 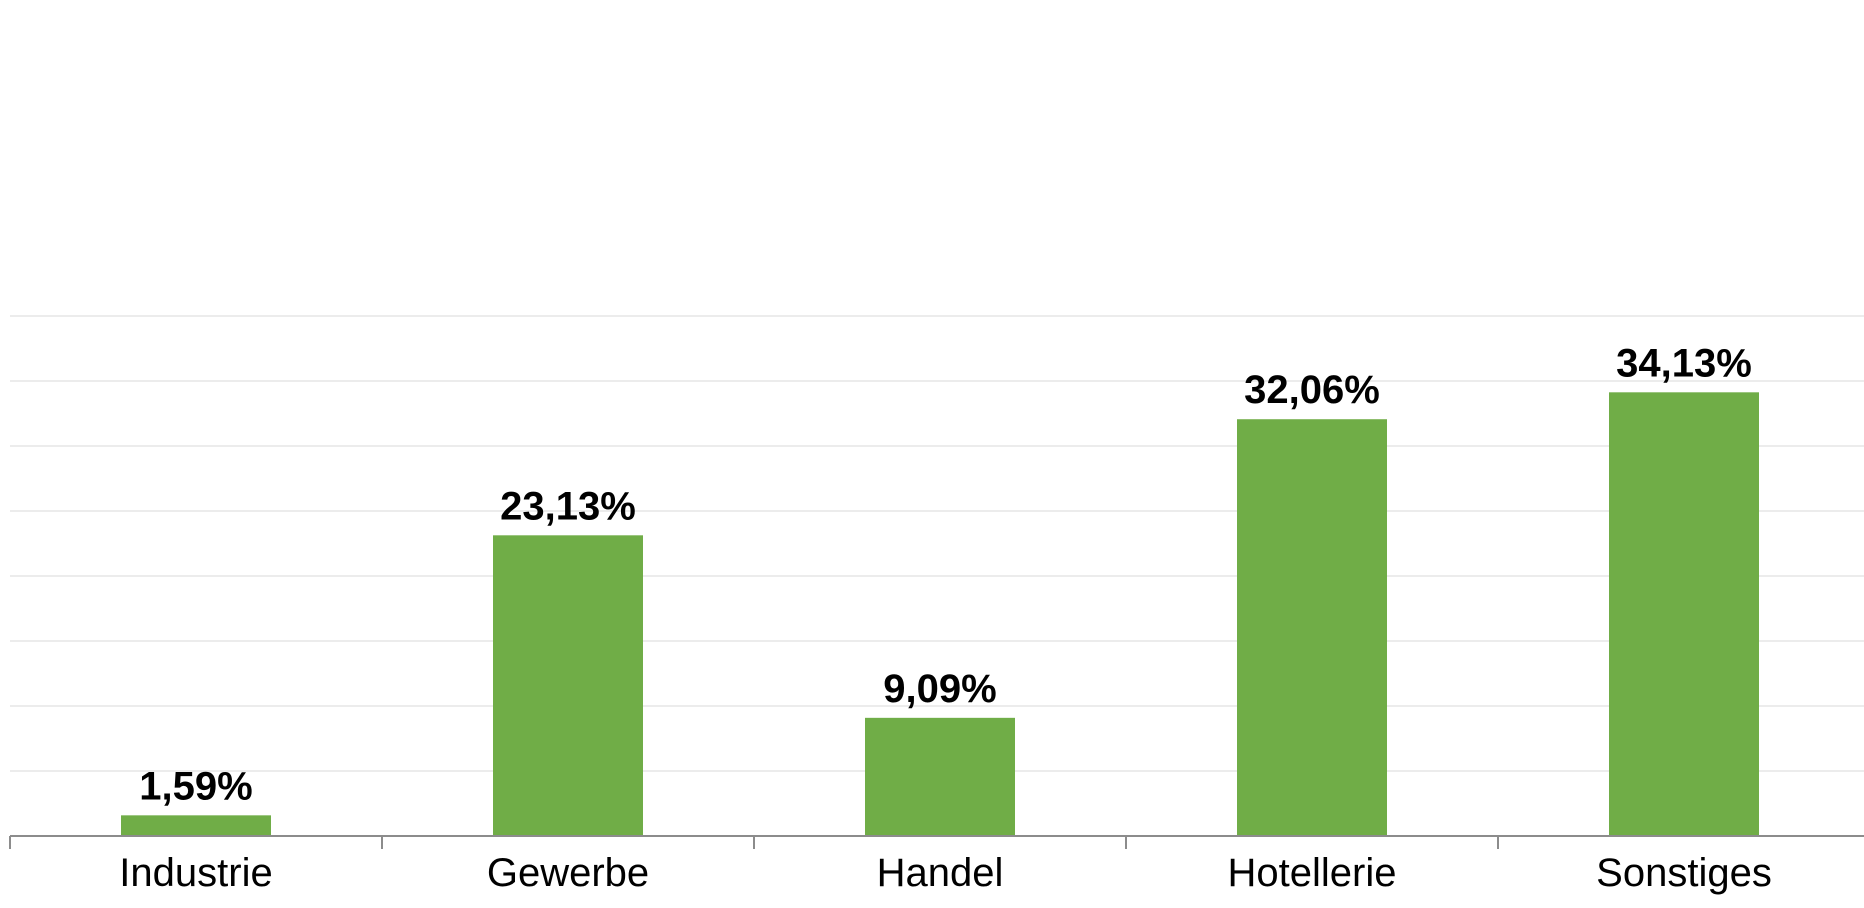 I want to click on data-label: 1,59%, so click(x=195, y=786).